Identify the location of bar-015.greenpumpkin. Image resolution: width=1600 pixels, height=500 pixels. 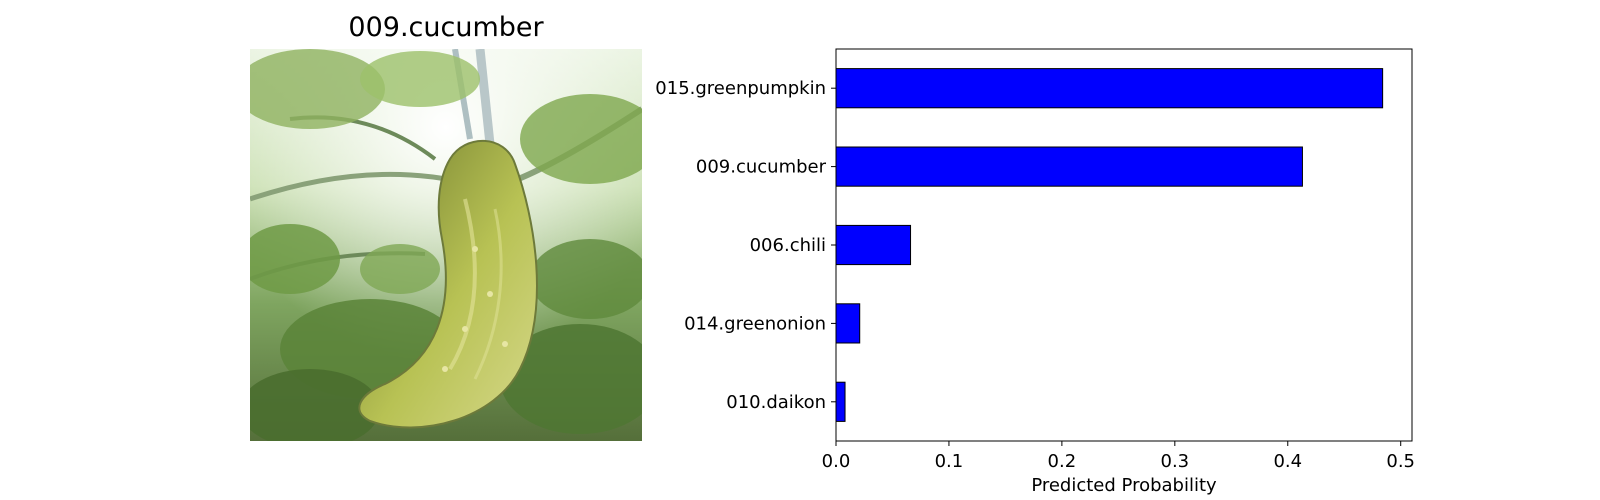
(1109, 88).